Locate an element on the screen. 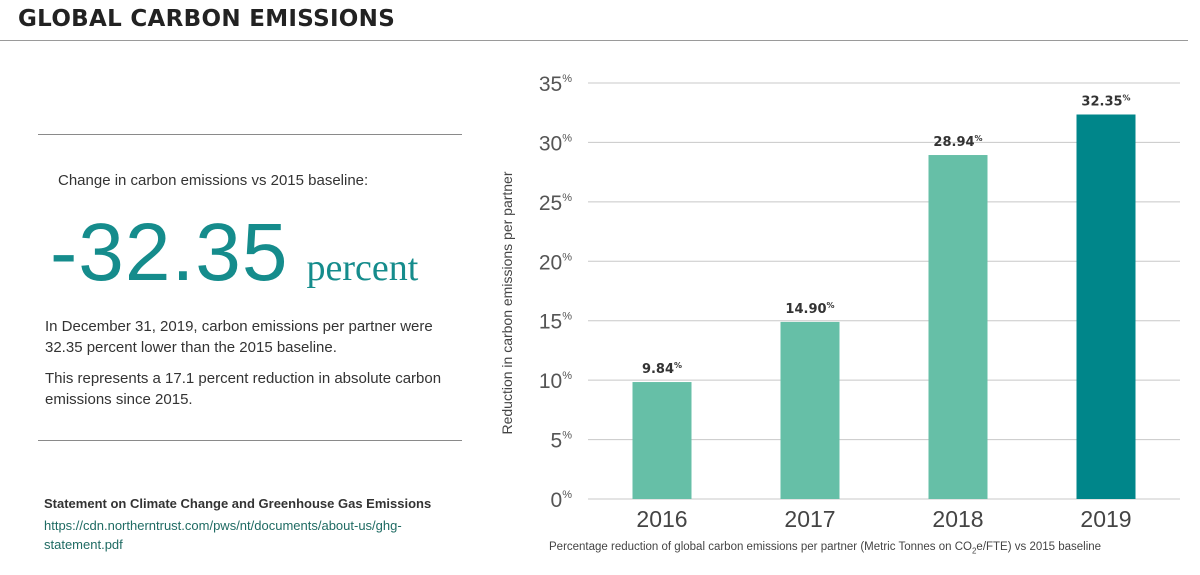 The image size is (1200, 575). bar-2017 is located at coordinates (810, 410).